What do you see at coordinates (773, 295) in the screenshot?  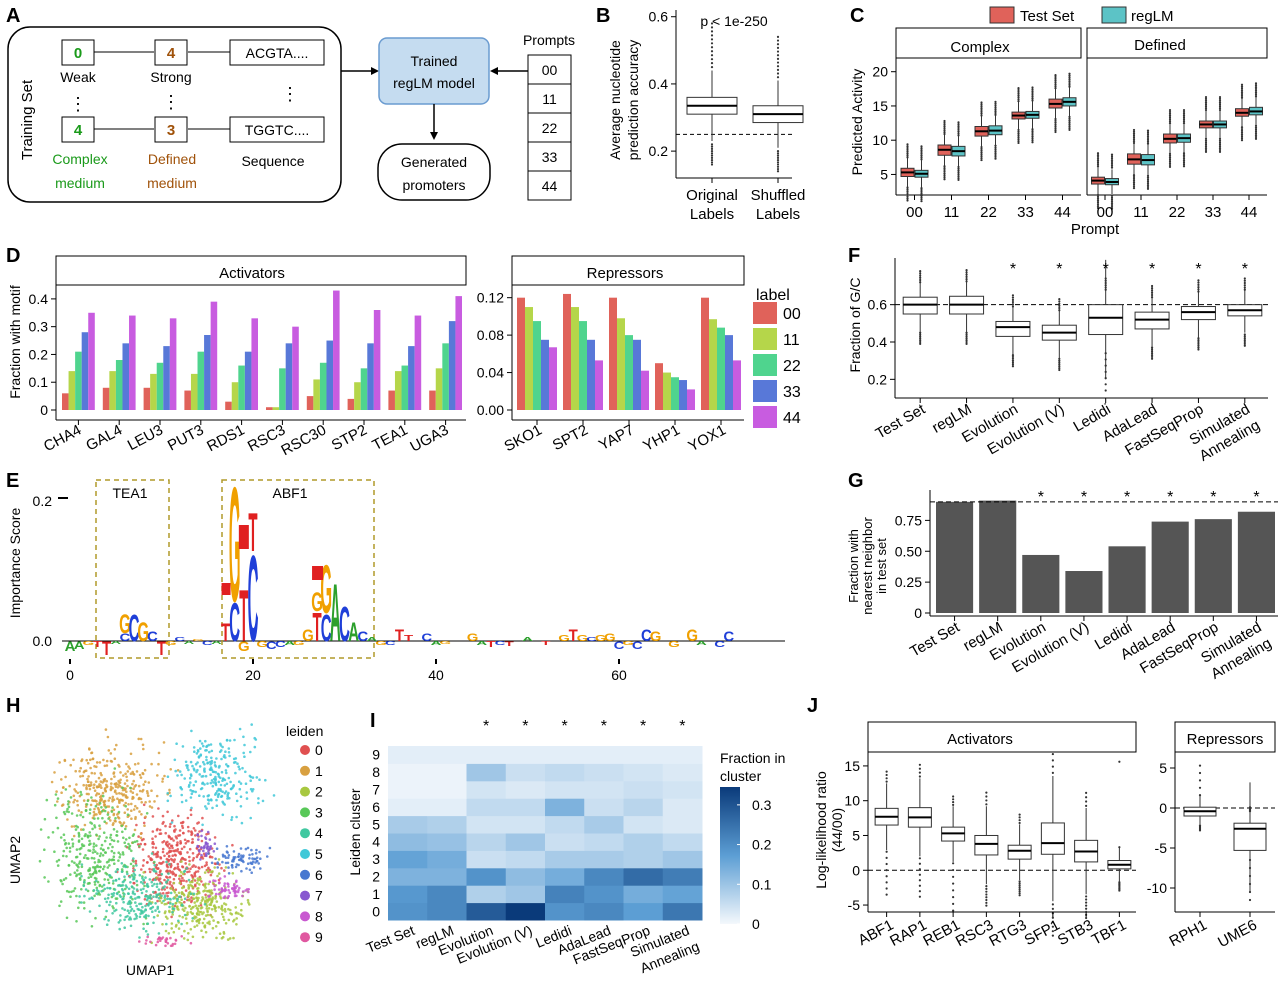 I see `legend-title: label` at bounding box center [773, 295].